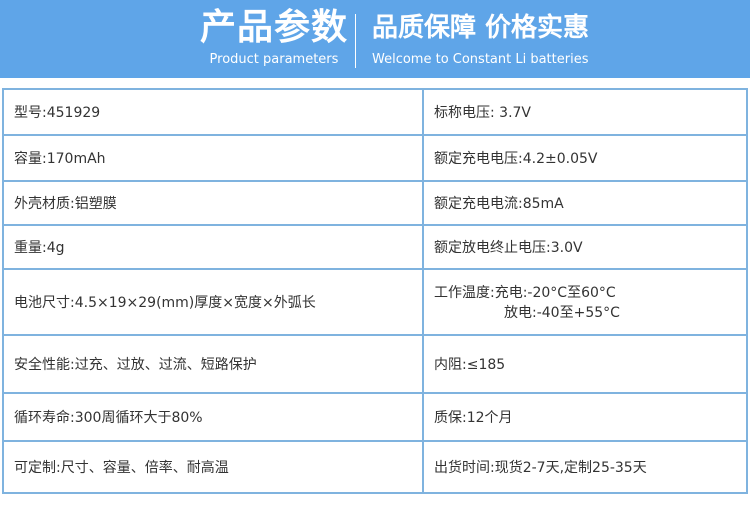 This screenshot has width=750, height=506. Describe the element at coordinates (213, 247) in the screenshot. I see `param-cell: 重量:4g` at that location.